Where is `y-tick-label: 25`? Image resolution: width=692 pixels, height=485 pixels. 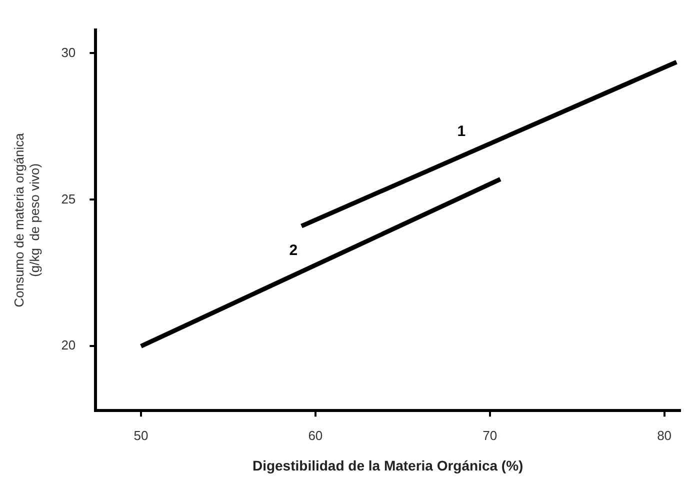 y-tick-label: 25 is located at coordinates (68, 198).